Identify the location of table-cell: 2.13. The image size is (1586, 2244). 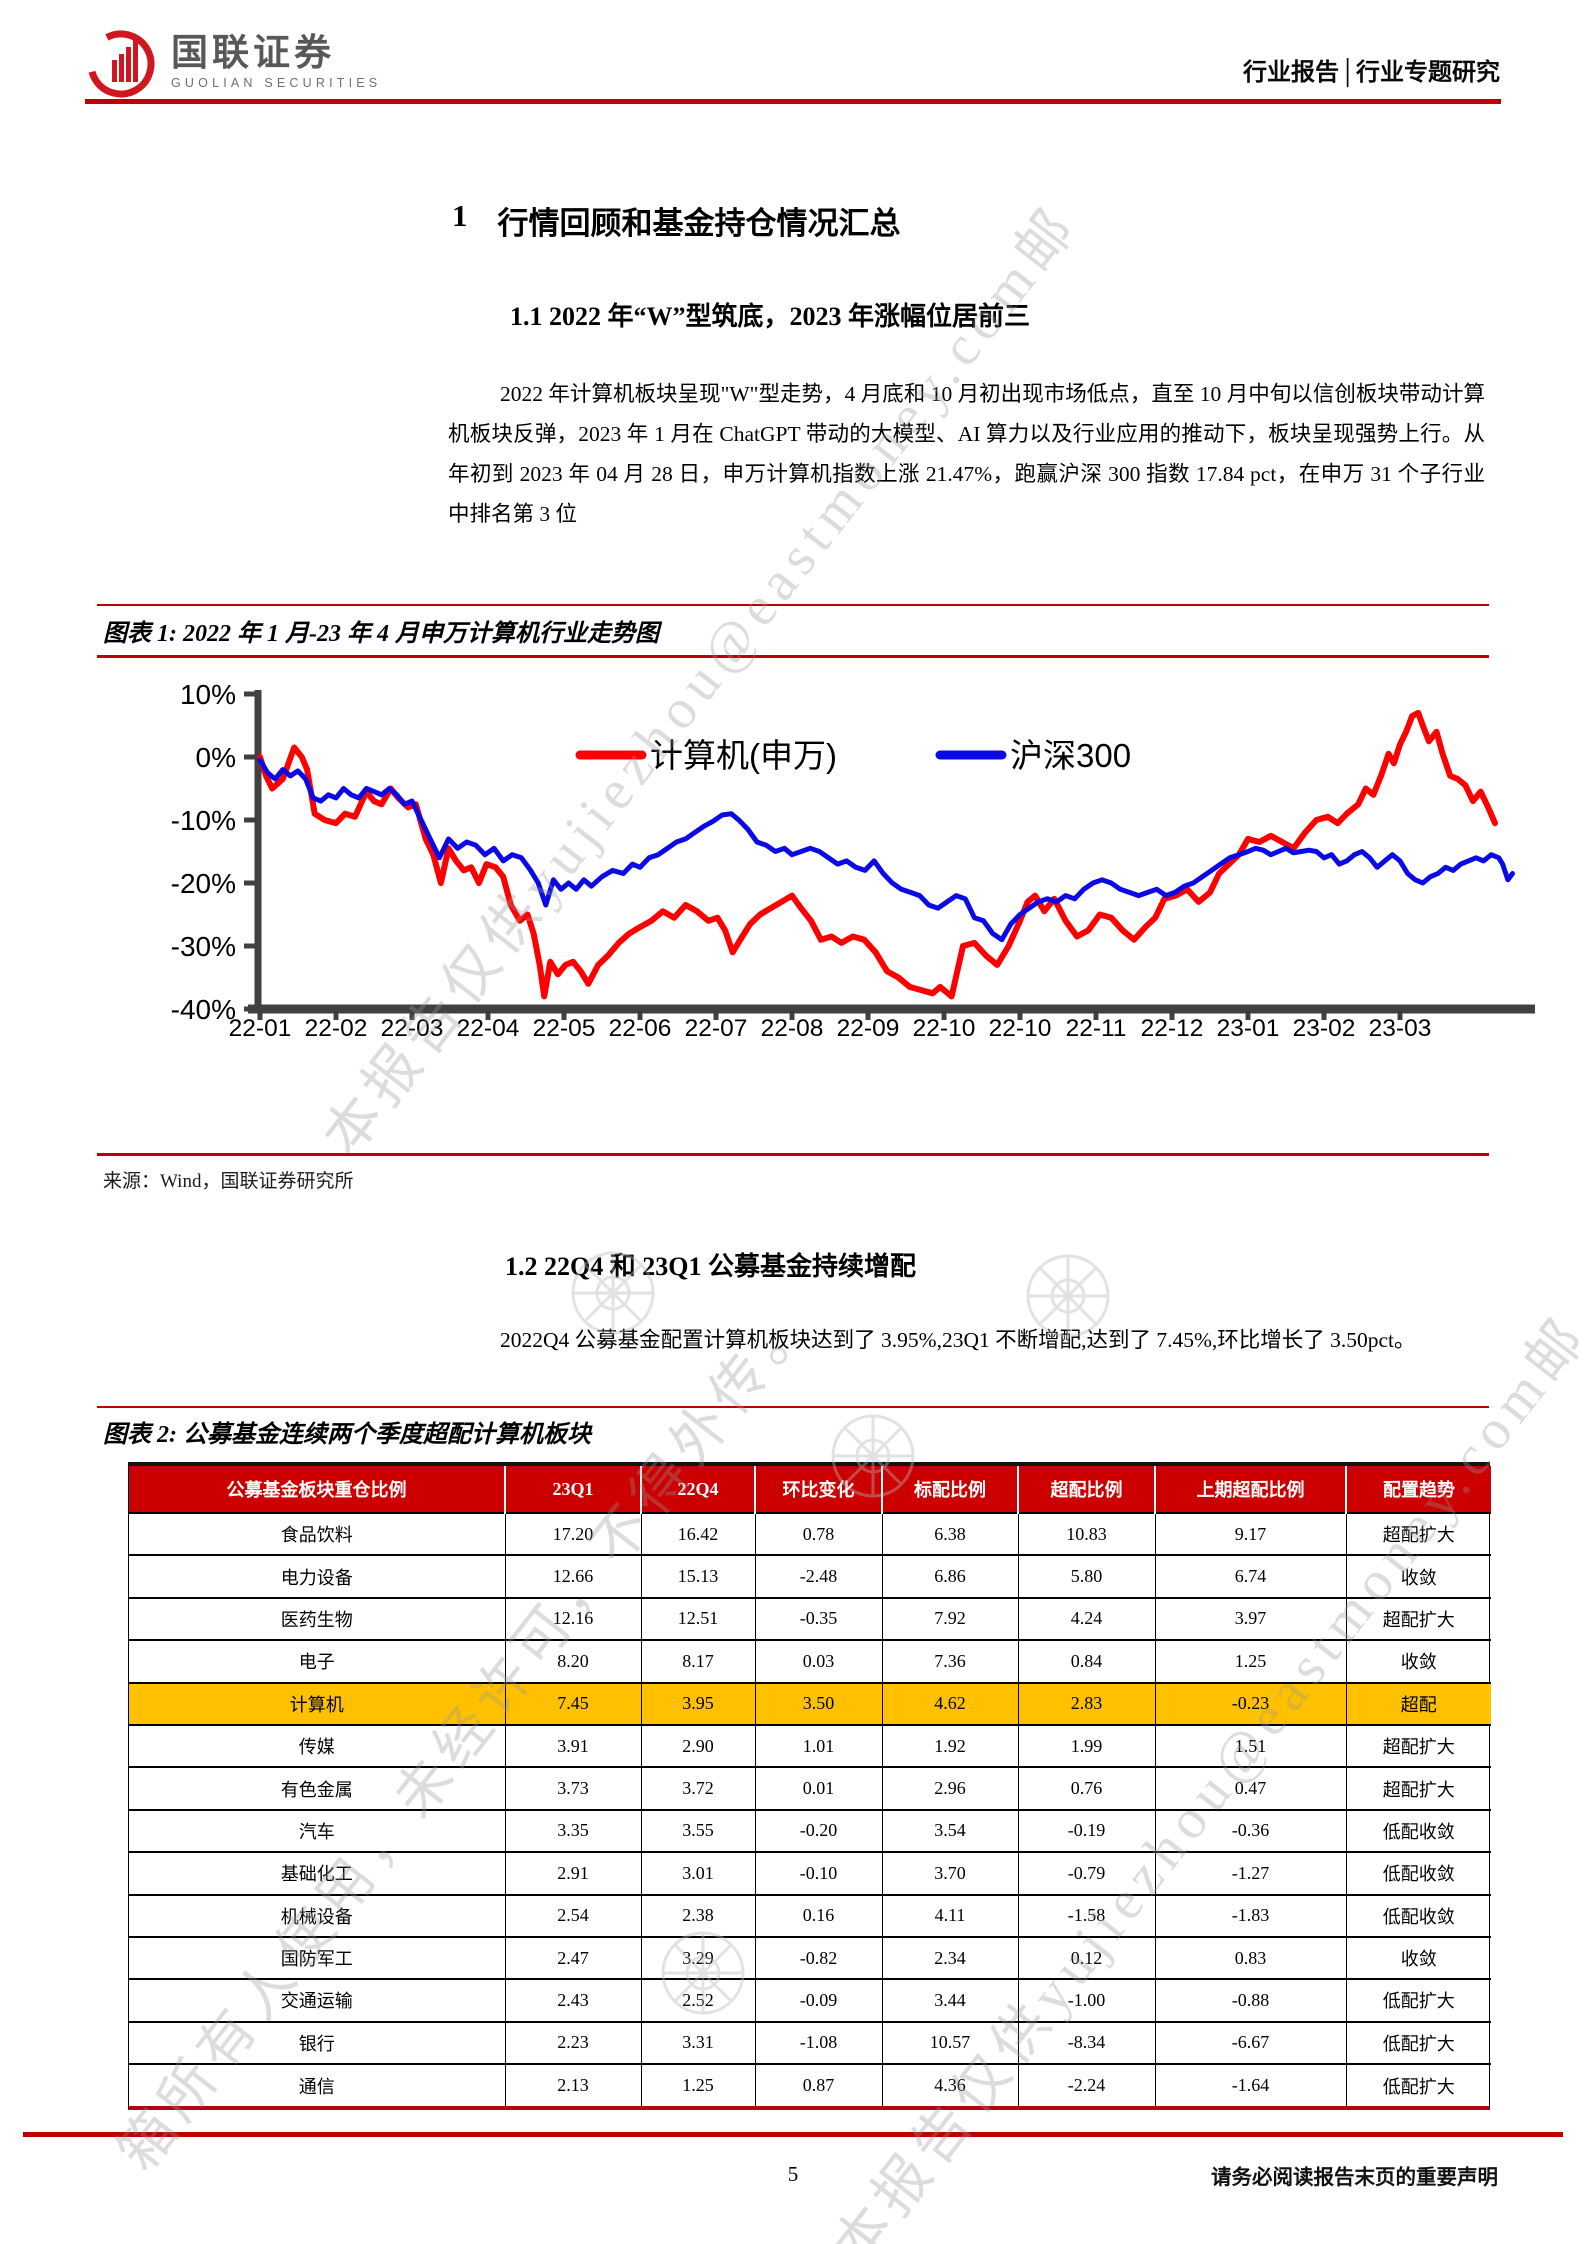
(572, 2085).